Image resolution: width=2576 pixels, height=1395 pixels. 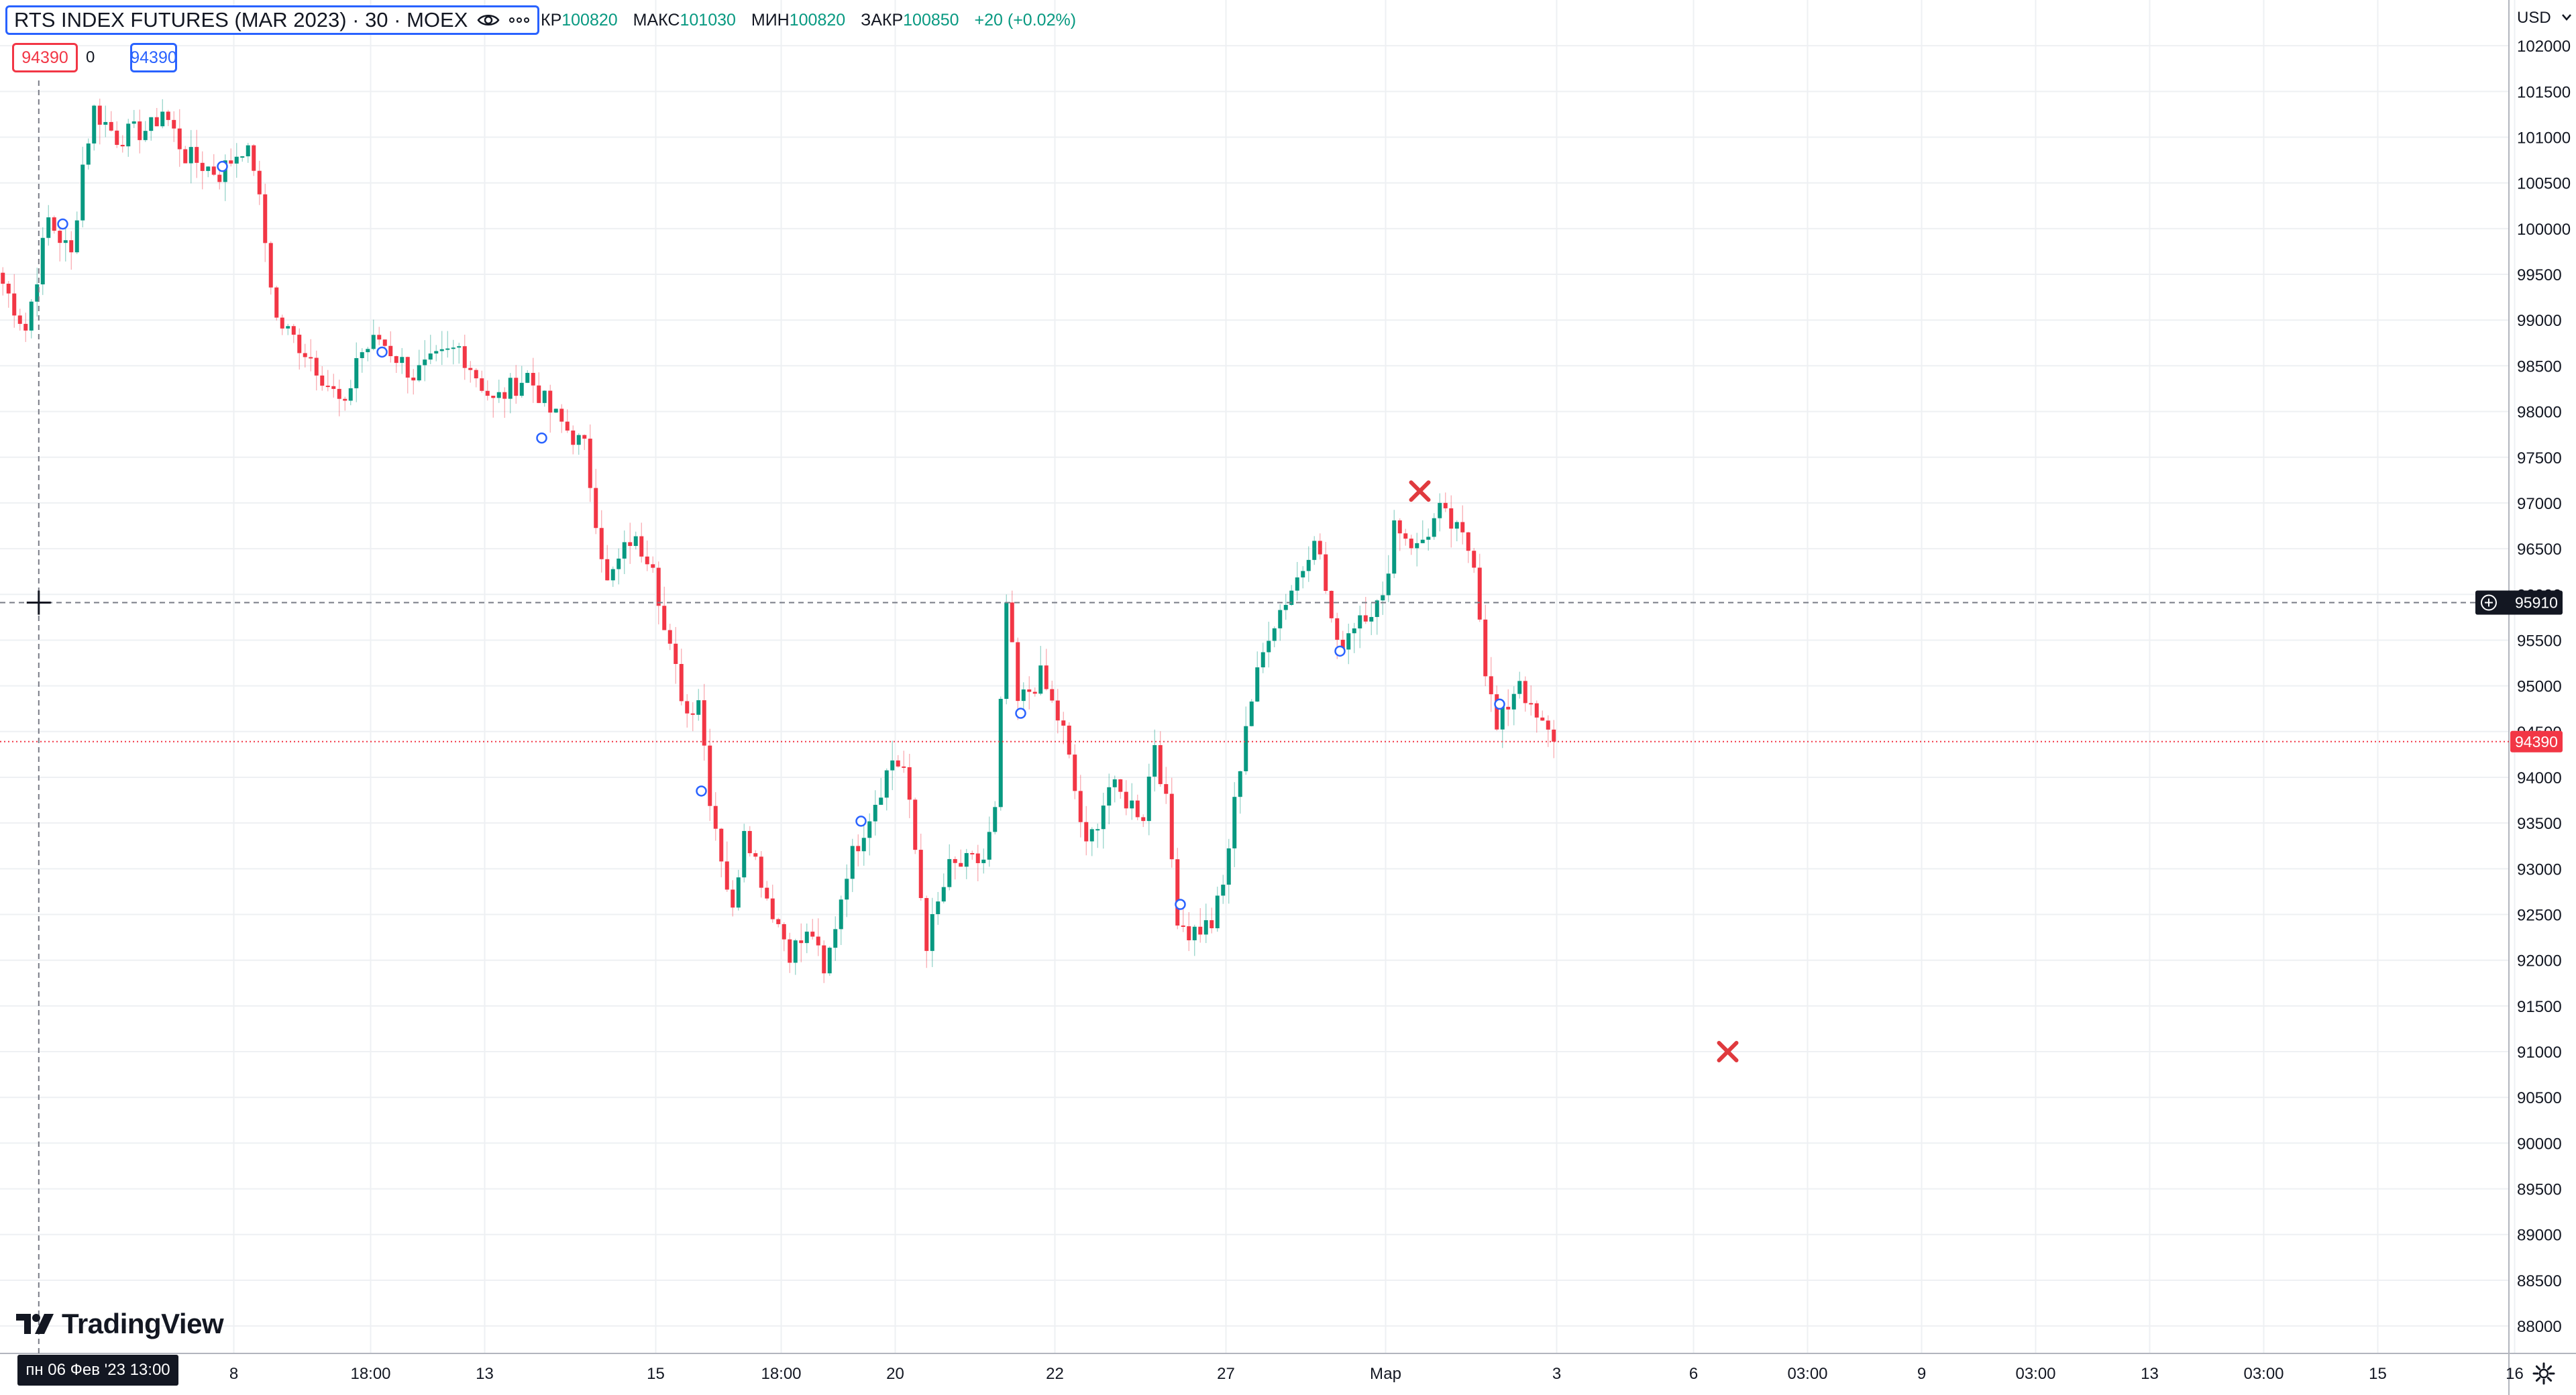 I want to click on time-tick-label: 13, so click(x=2150, y=1374).